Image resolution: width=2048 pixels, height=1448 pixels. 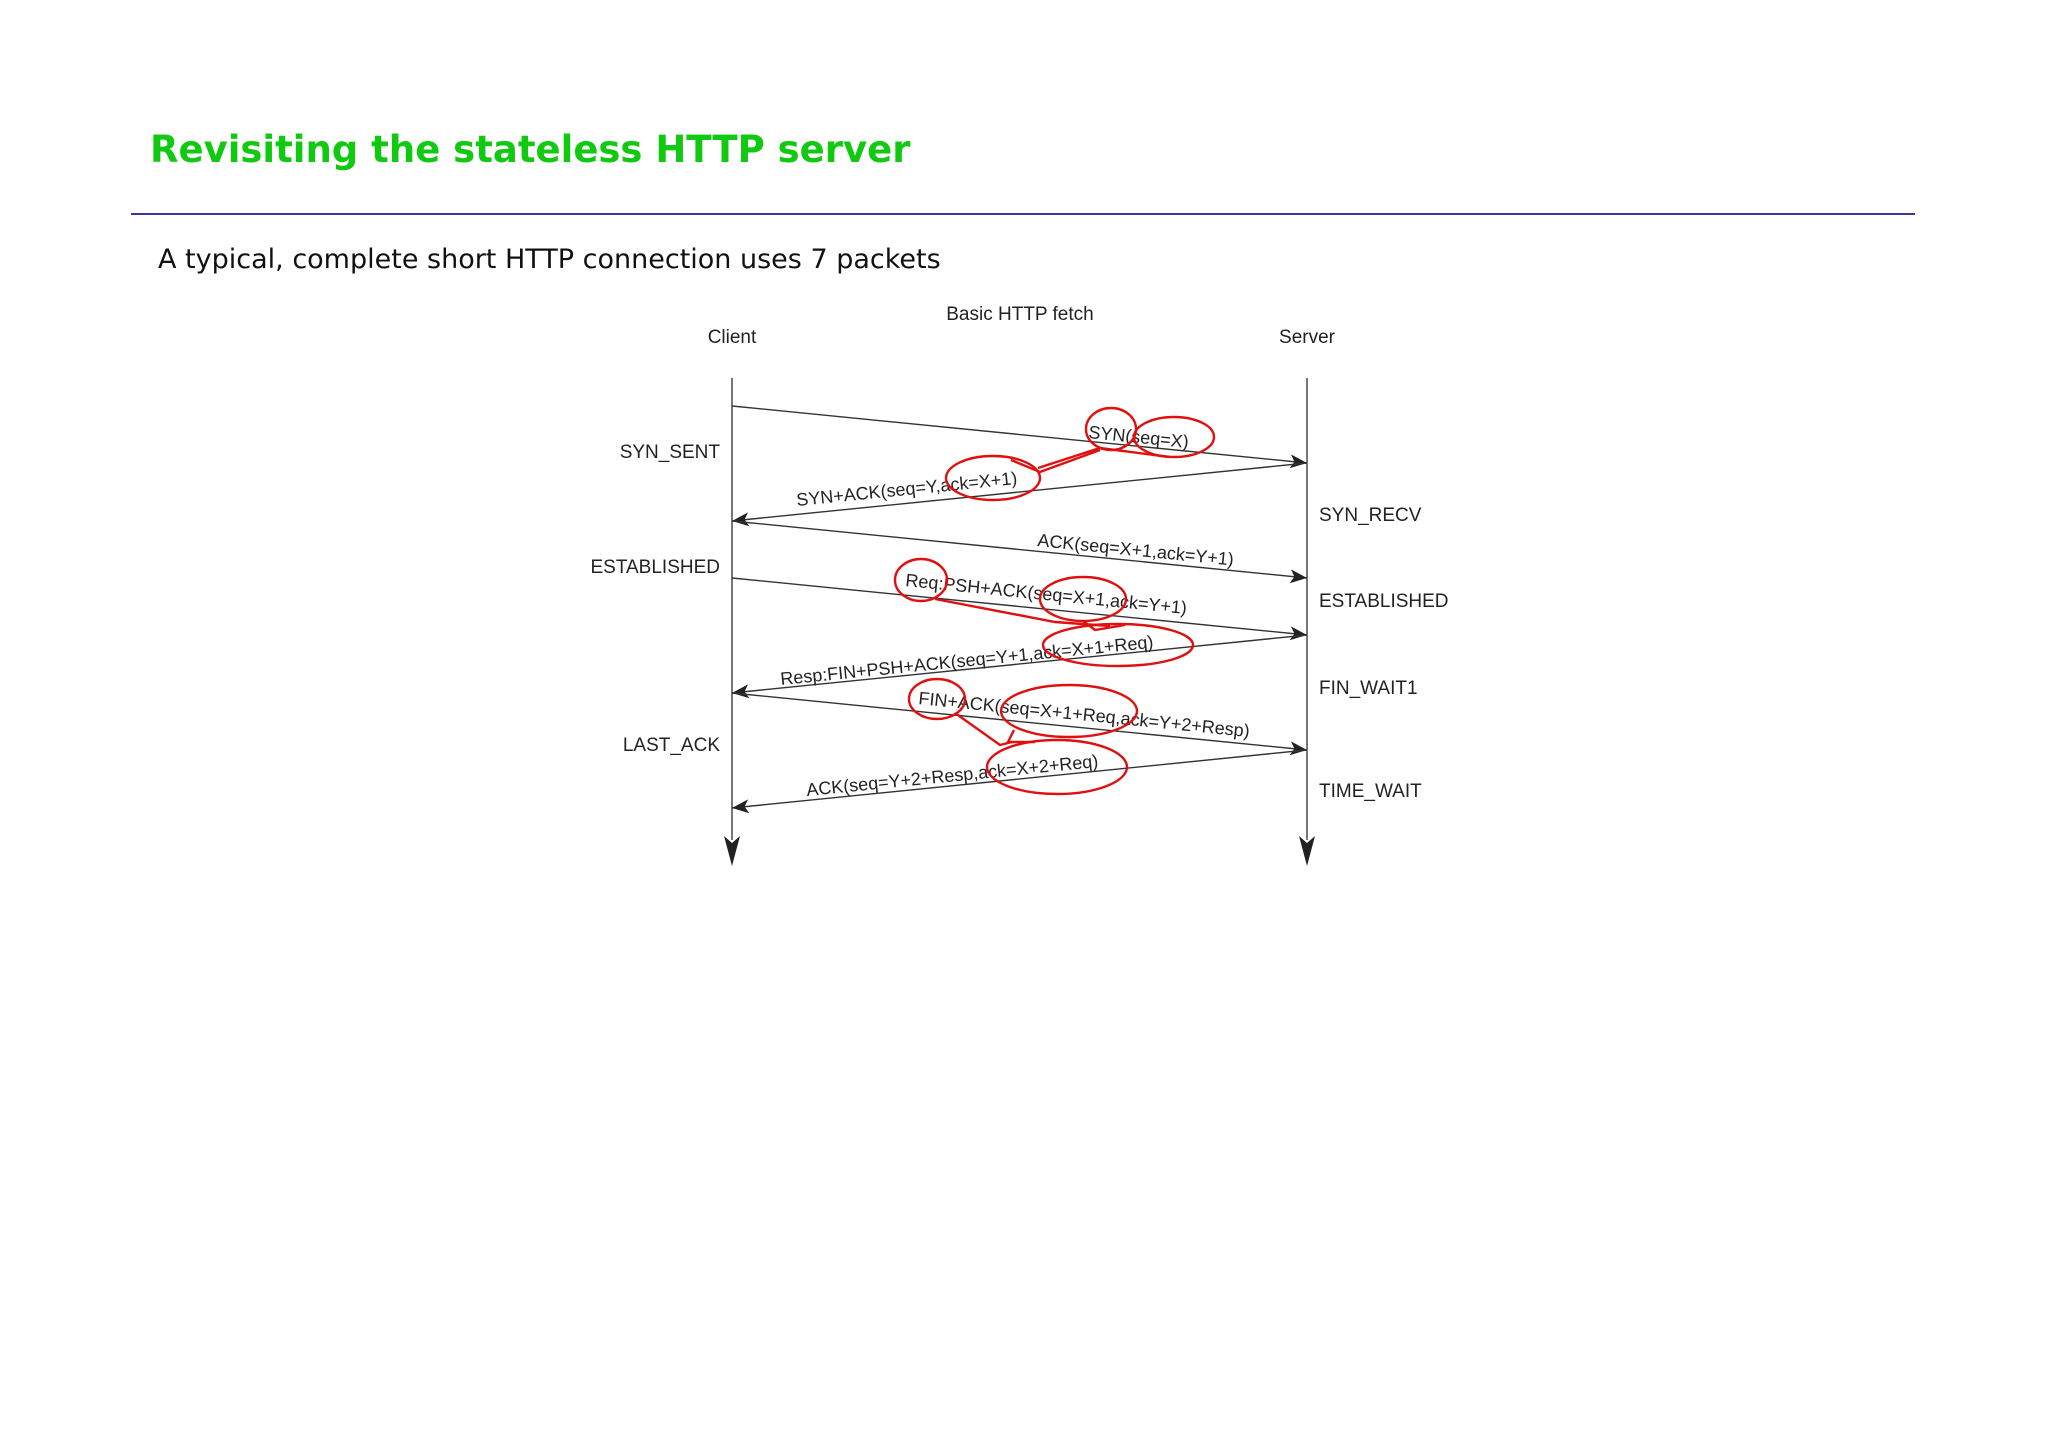 What do you see at coordinates (1307, 851) in the screenshot?
I see `server-lifeline-arrowhead` at bounding box center [1307, 851].